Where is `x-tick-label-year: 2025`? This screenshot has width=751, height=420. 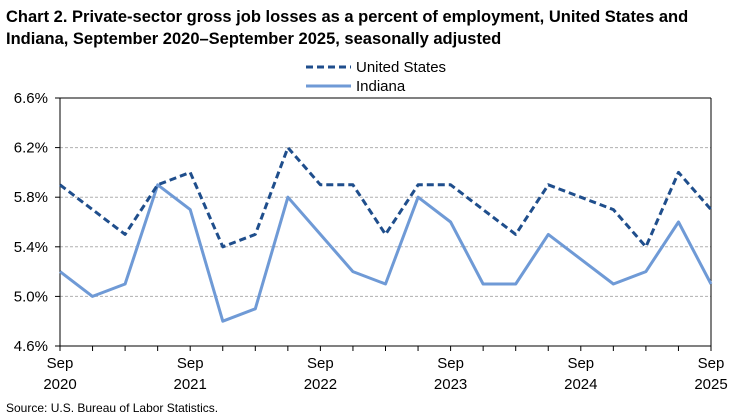
x-tick-label-year: 2025 is located at coordinates (710, 384).